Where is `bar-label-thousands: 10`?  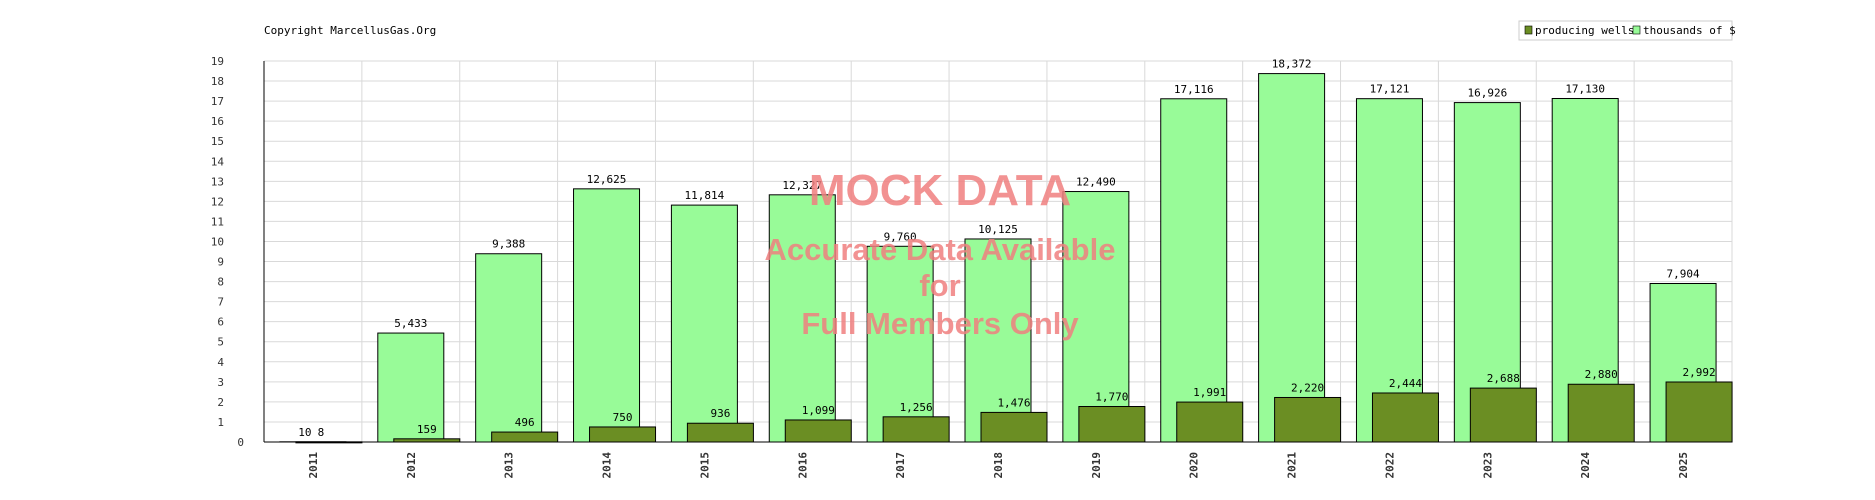 bar-label-thousands: 10 is located at coordinates (304, 432).